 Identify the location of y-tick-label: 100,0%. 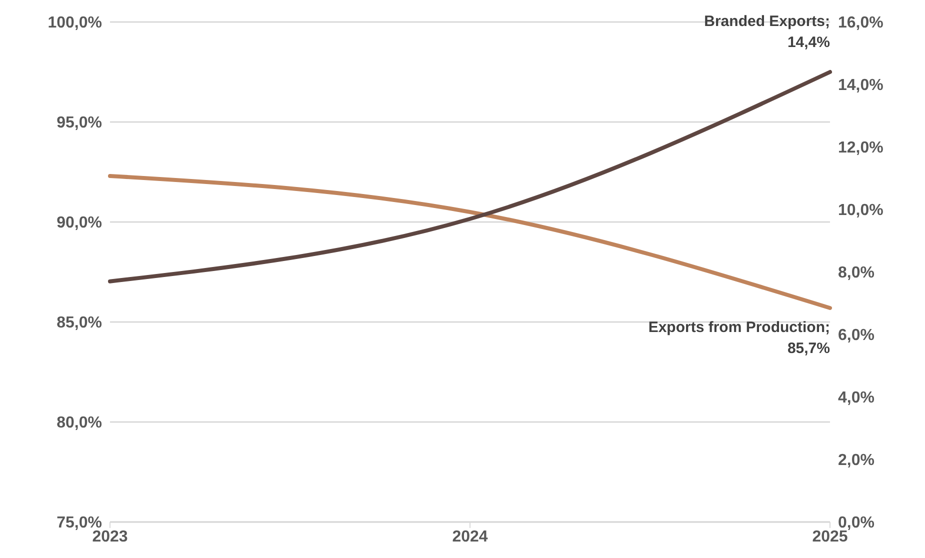
(75, 23).